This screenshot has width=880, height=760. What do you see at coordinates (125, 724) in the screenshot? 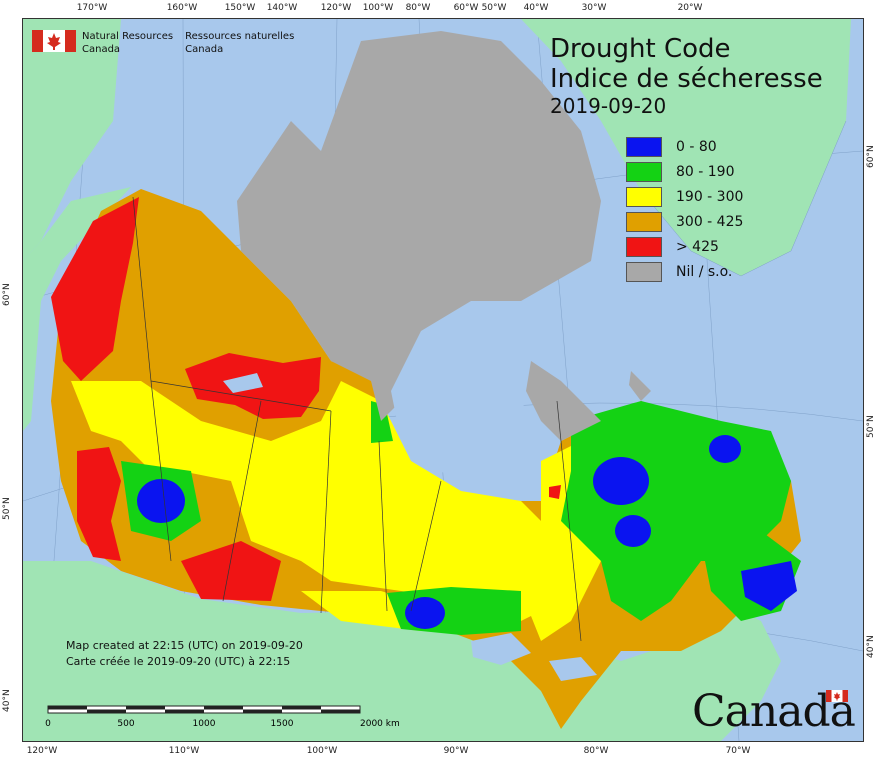
I see `scale-label: 500` at bounding box center [125, 724].